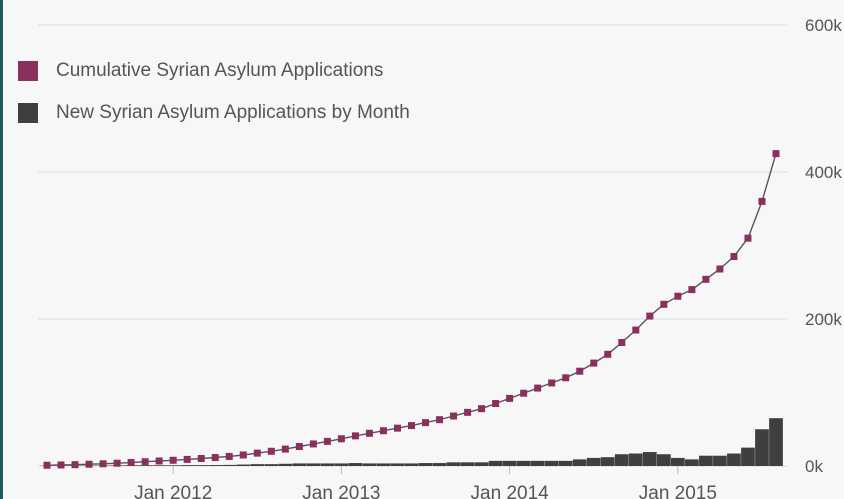 This screenshot has width=844, height=499. What do you see at coordinates (28, 113) in the screenshot?
I see `legend-swatch-monthly` at bounding box center [28, 113].